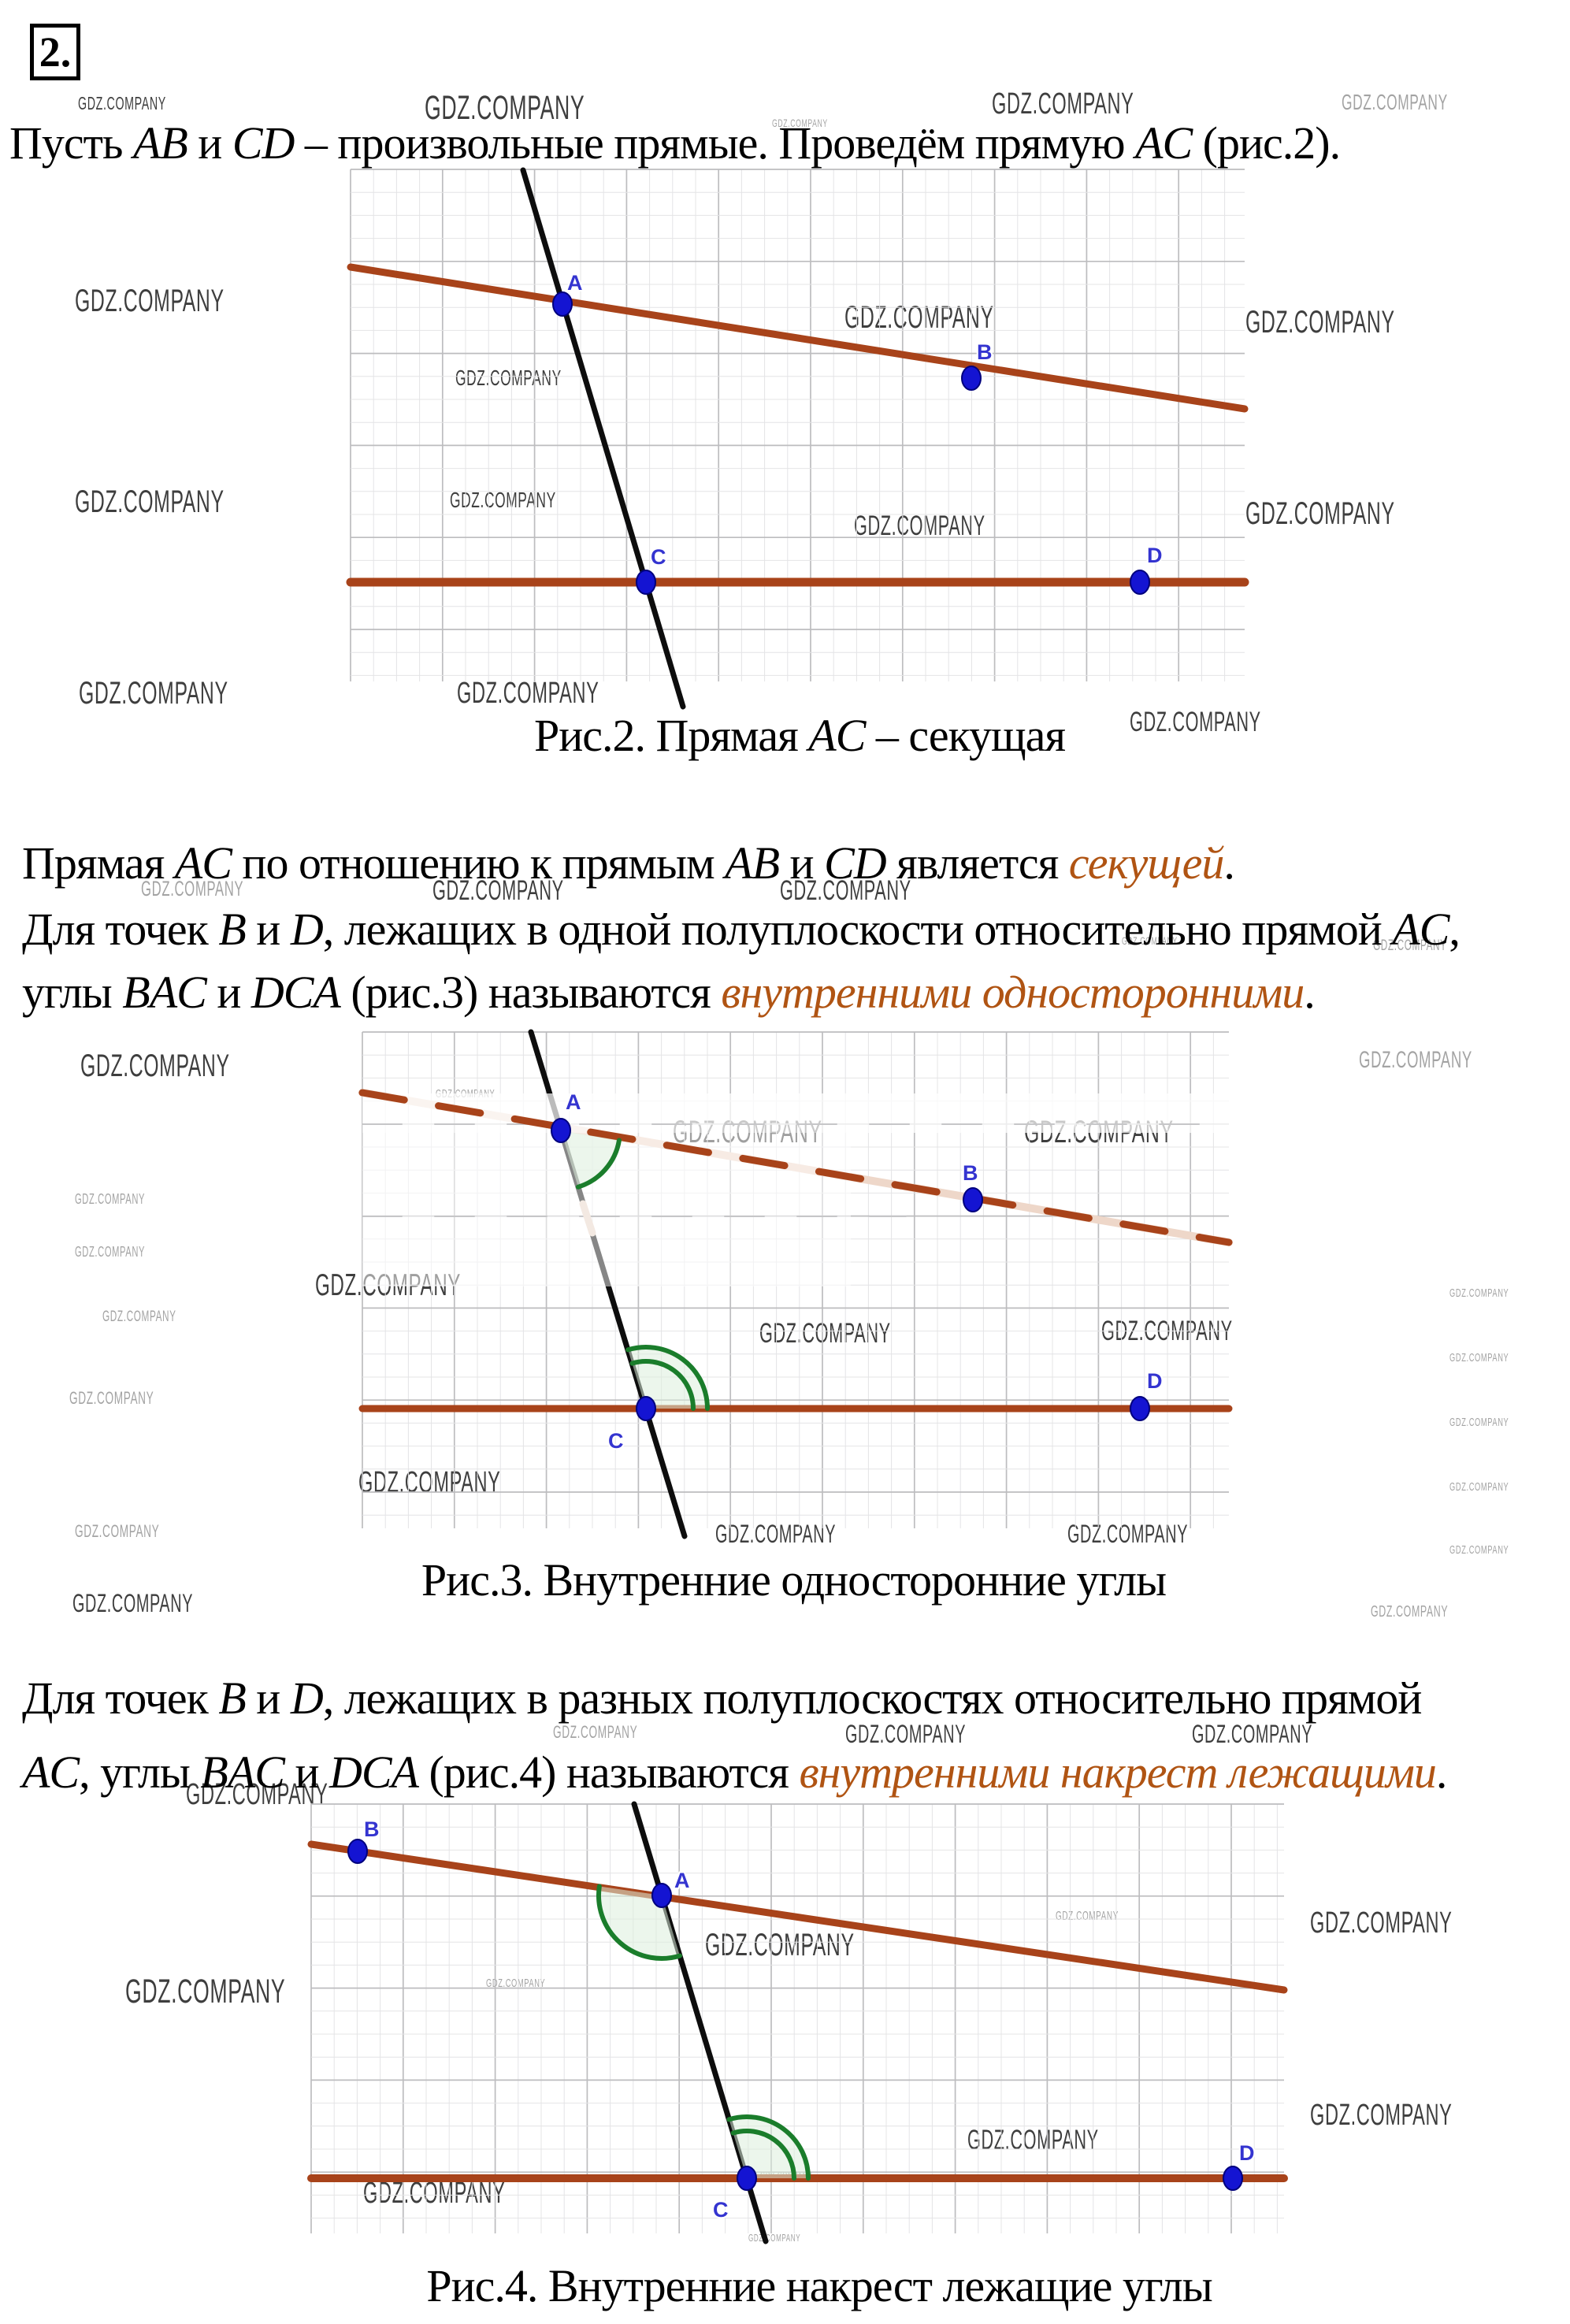  I want to click on text-segment: – секущая, so click(965, 735).